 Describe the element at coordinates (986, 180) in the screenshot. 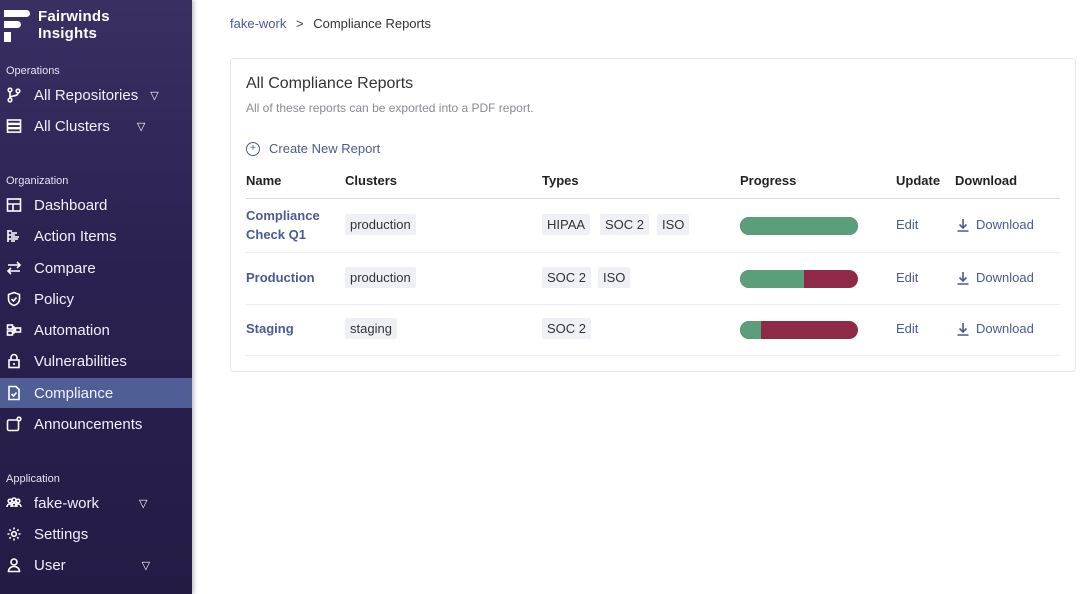

I see `column-header-download: Download` at that location.